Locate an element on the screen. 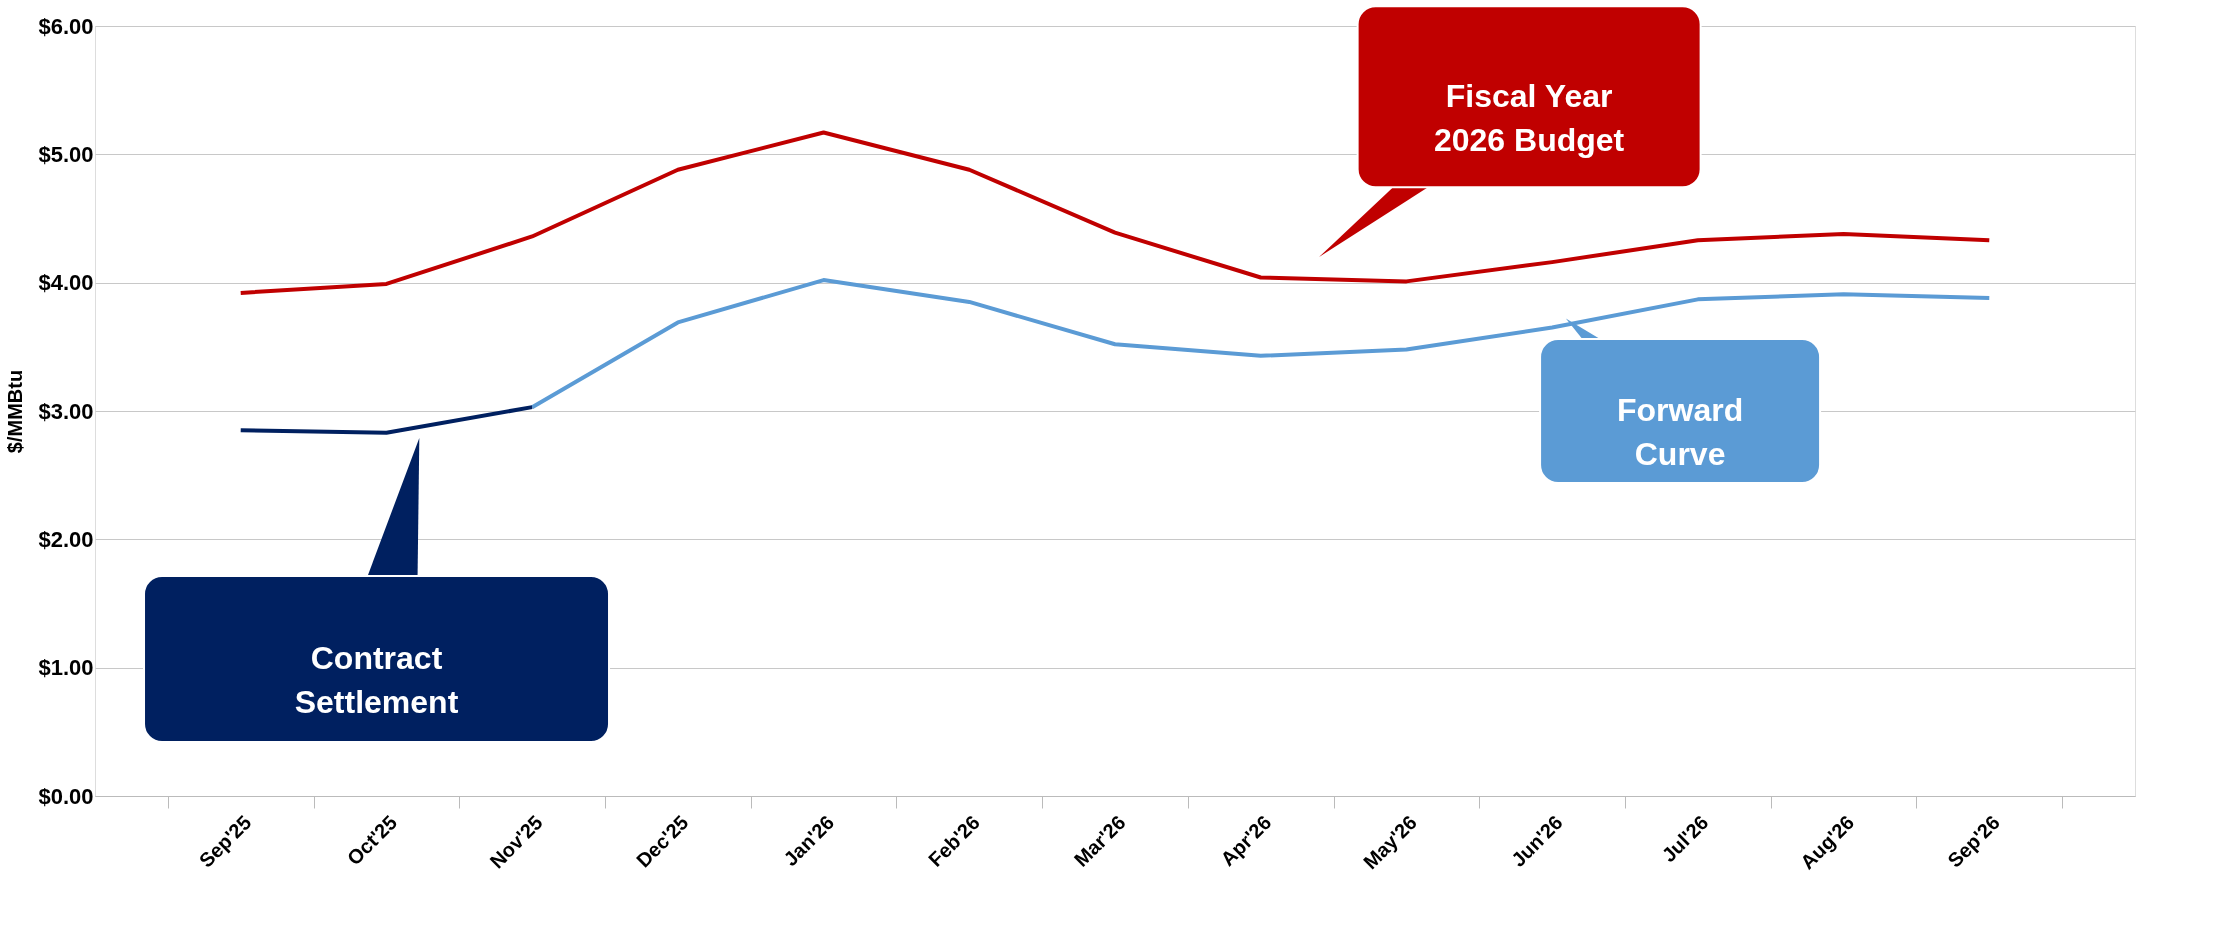  y-tick-label: $1.00 is located at coordinates (66, 668).